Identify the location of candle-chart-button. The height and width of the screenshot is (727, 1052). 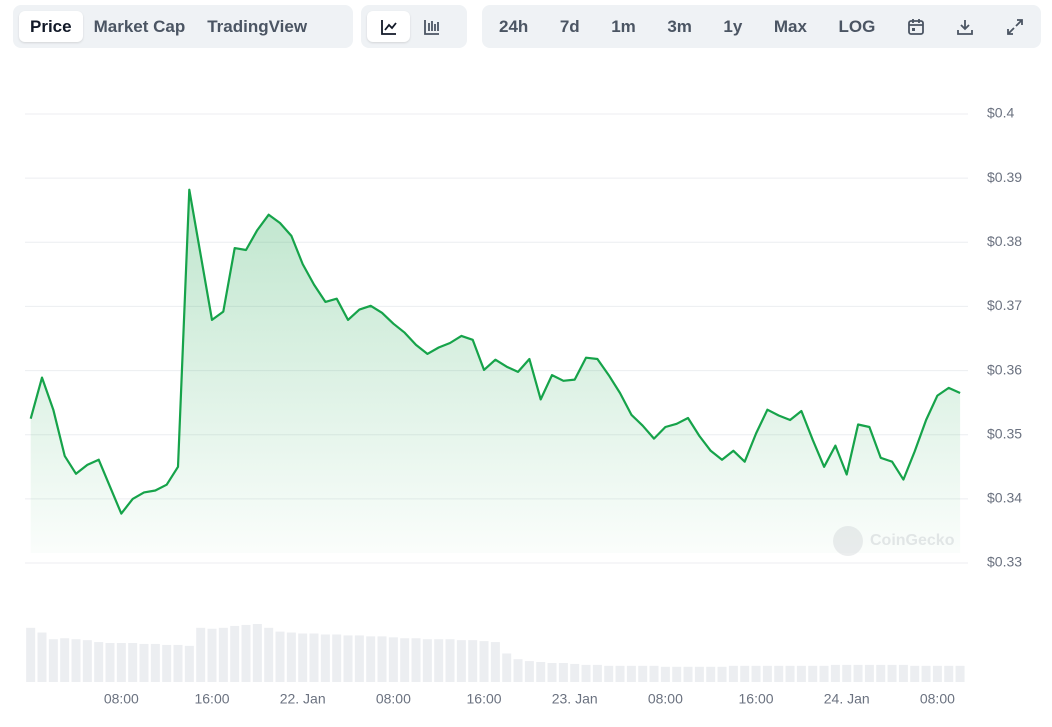
(431, 26).